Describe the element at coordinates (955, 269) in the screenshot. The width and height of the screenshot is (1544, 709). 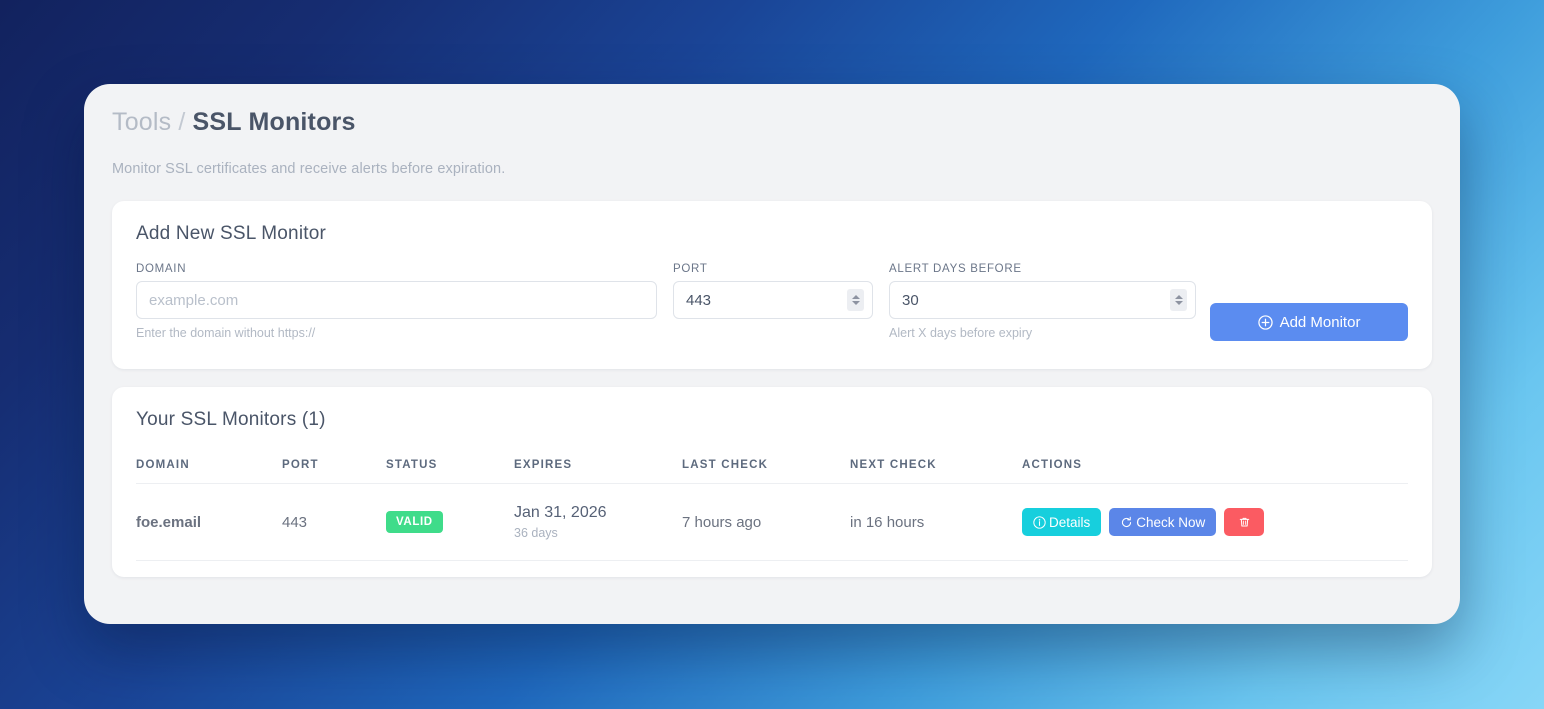
I see `alert-days-label: ALERT DAYS BEFORE` at that location.